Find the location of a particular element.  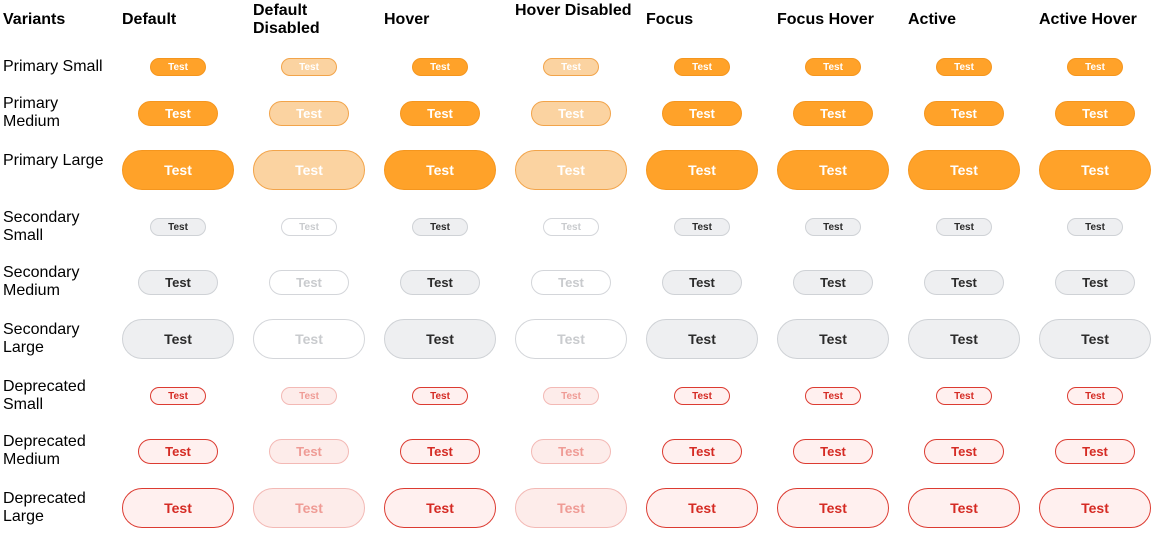

deprecated-medium-active-button: Test is located at coordinates (964, 451).